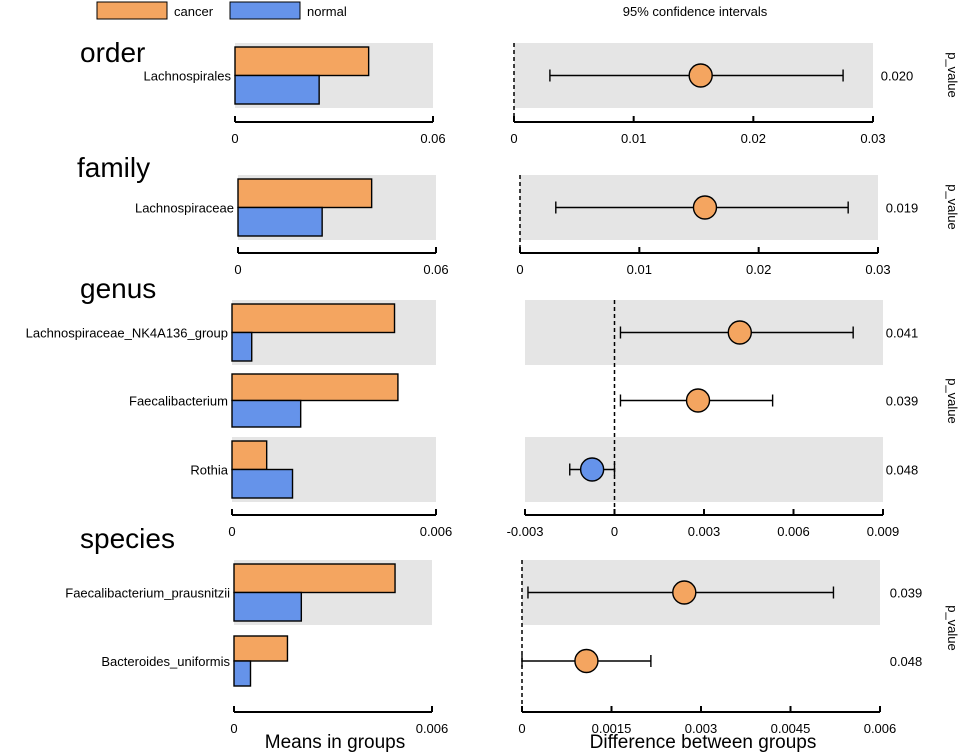 Image resolution: width=969 pixels, height=754 pixels. Describe the element at coordinates (113, 167) in the screenshot. I see `panel-title-family: family` at that location.